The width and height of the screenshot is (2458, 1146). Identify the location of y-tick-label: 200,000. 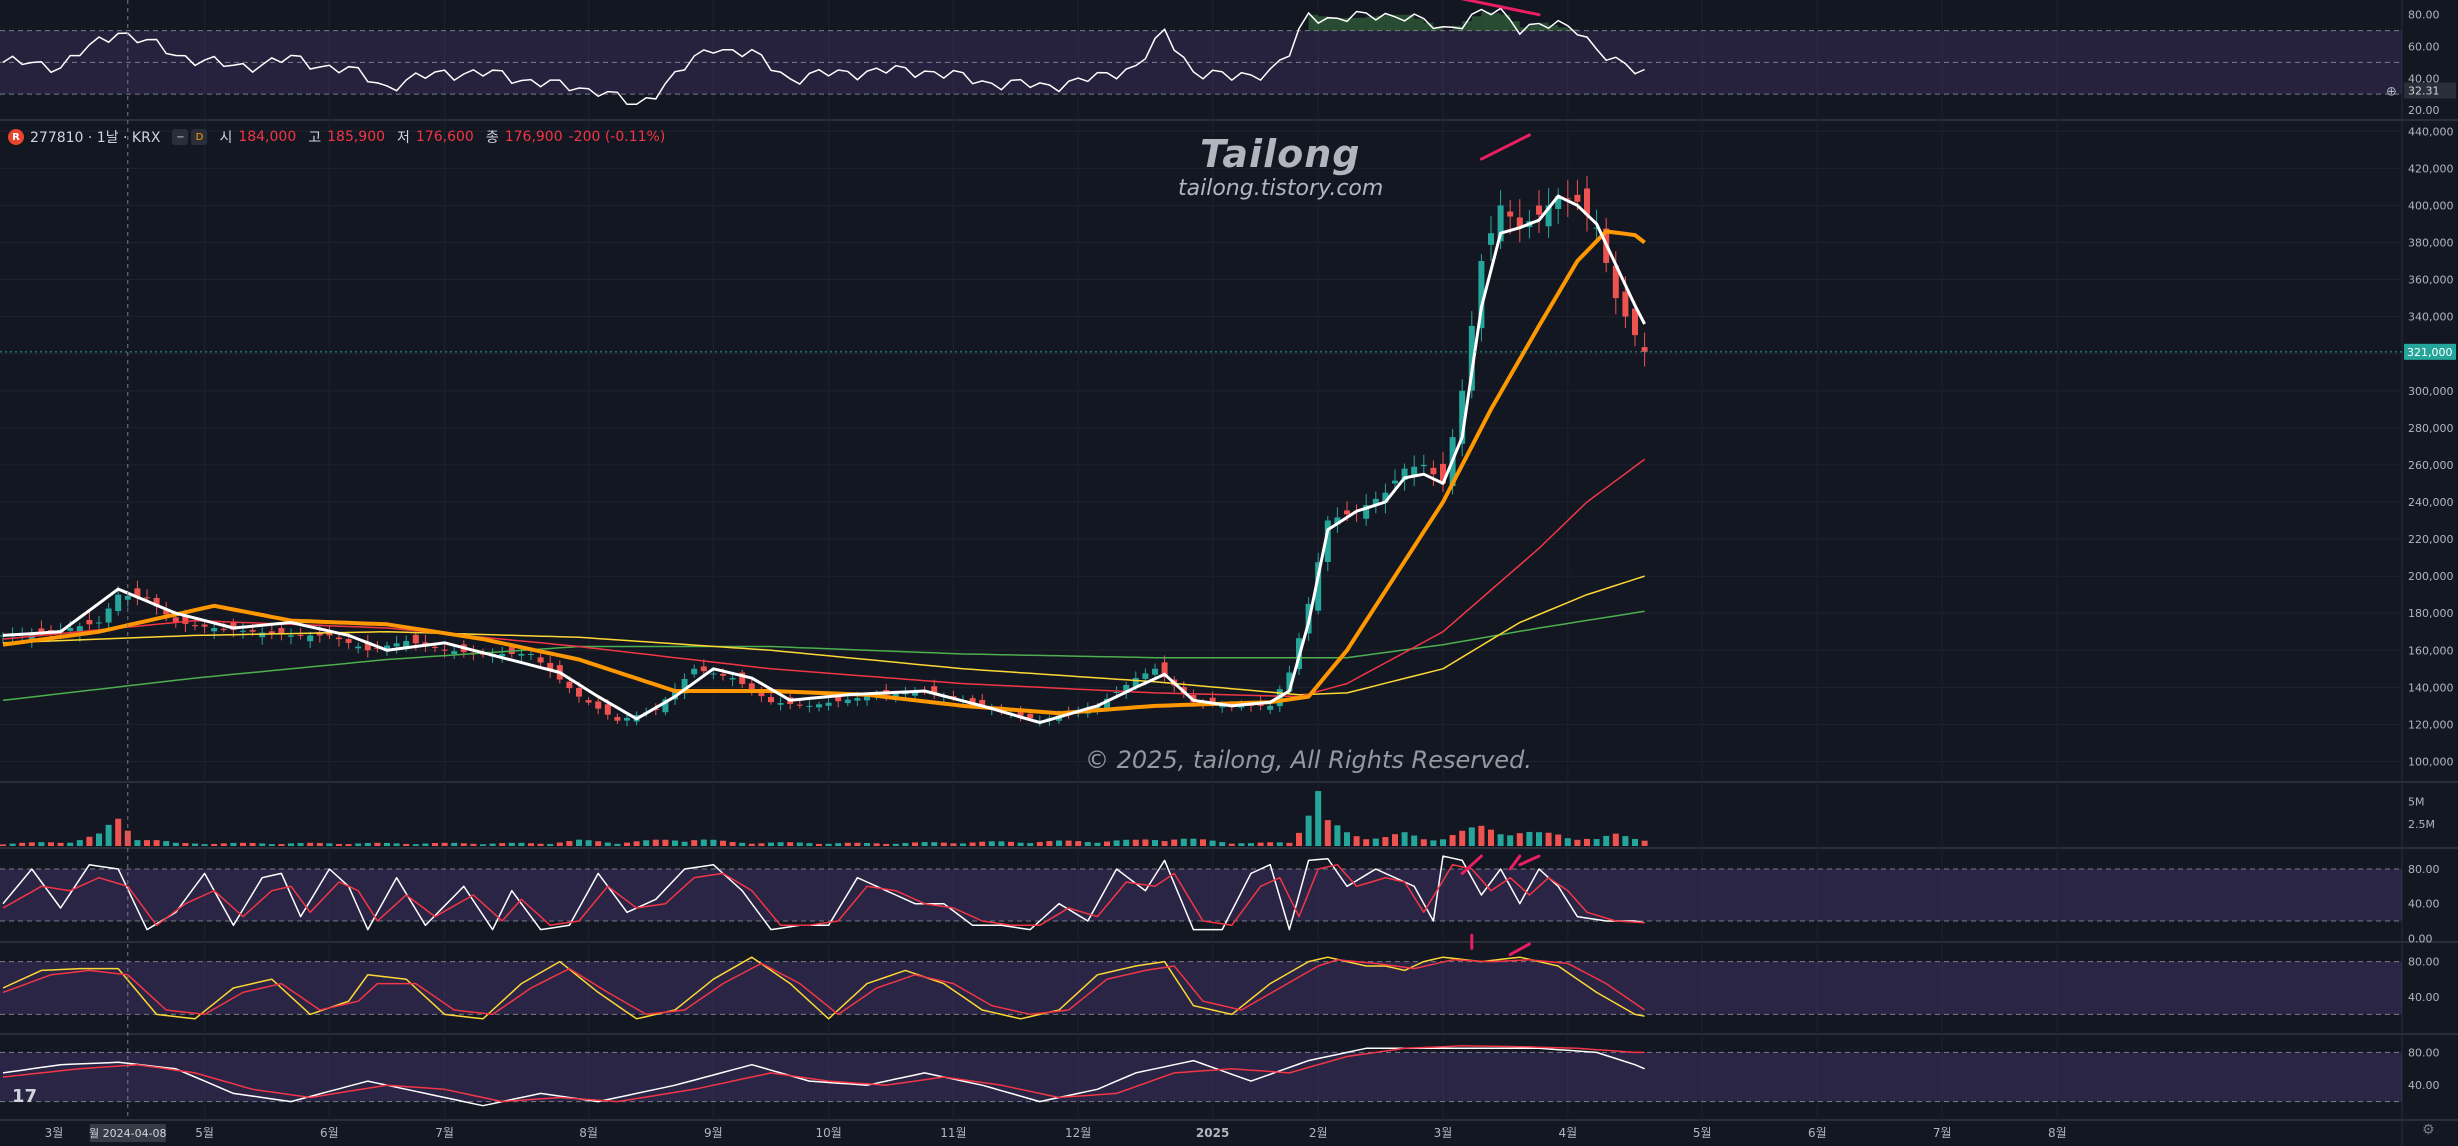
(2431, 576).